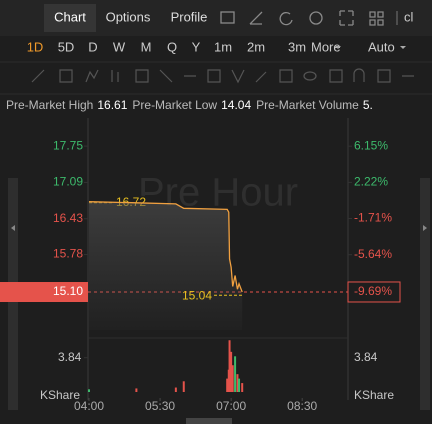 The image size is (432, 424). Describe the element at coordinates (326, 46) in the screenshot. I see `period: More` at that location.